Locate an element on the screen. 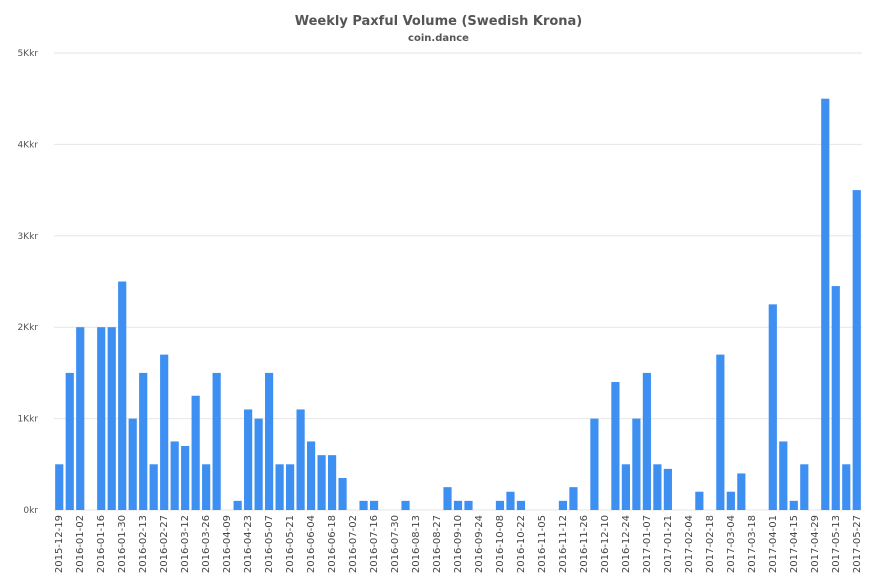  x-tick-label: 2016-04-09 is located at coordinates (227, 544).